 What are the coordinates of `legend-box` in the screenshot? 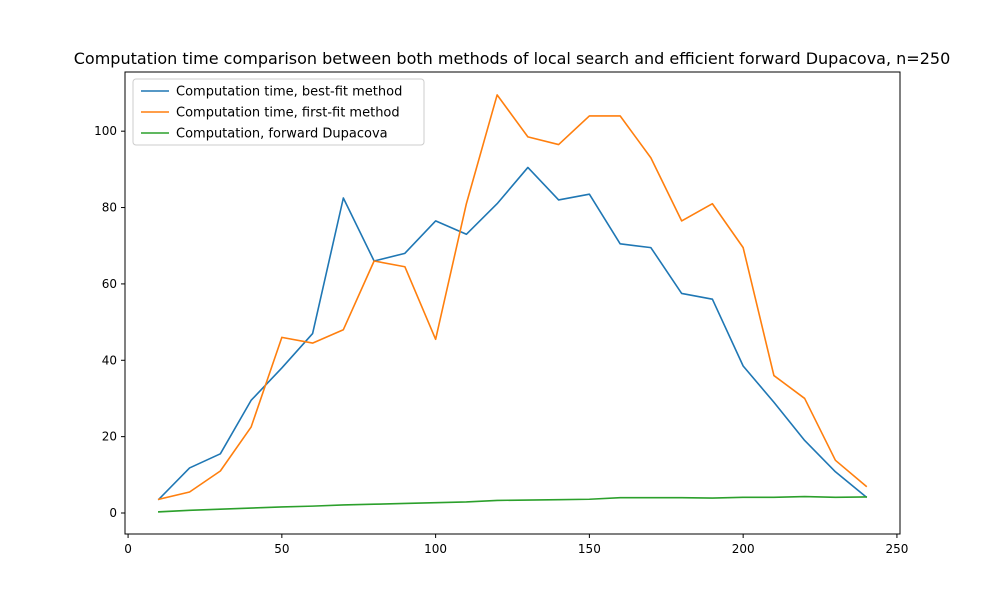 It's located at (278, 112).